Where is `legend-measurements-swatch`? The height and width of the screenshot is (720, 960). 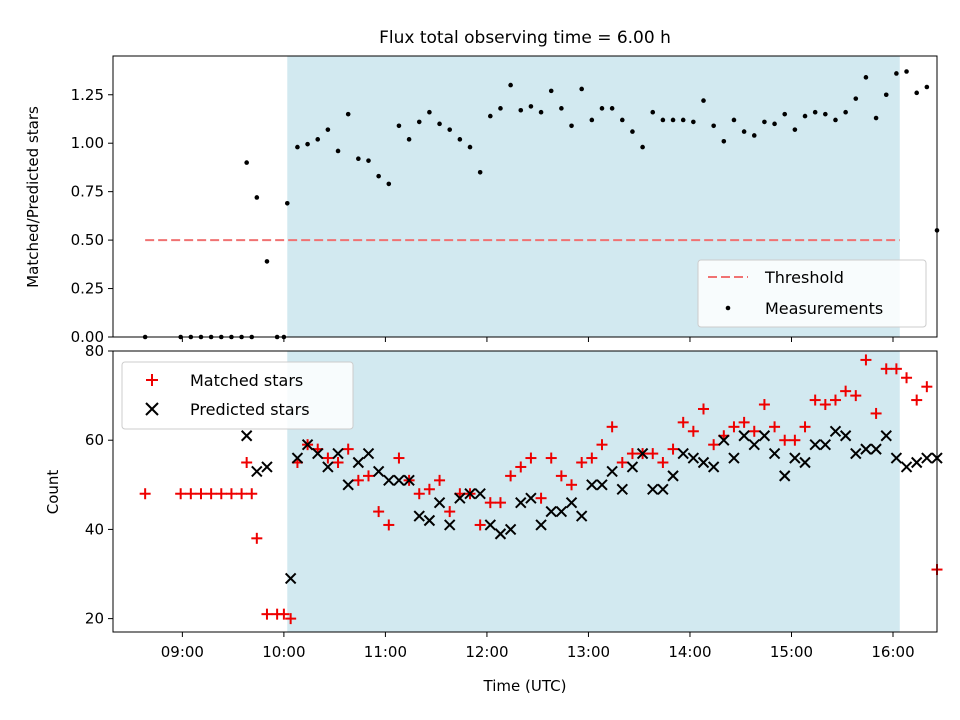 legend-measurements-swatch is located at coordinates (728, 308).